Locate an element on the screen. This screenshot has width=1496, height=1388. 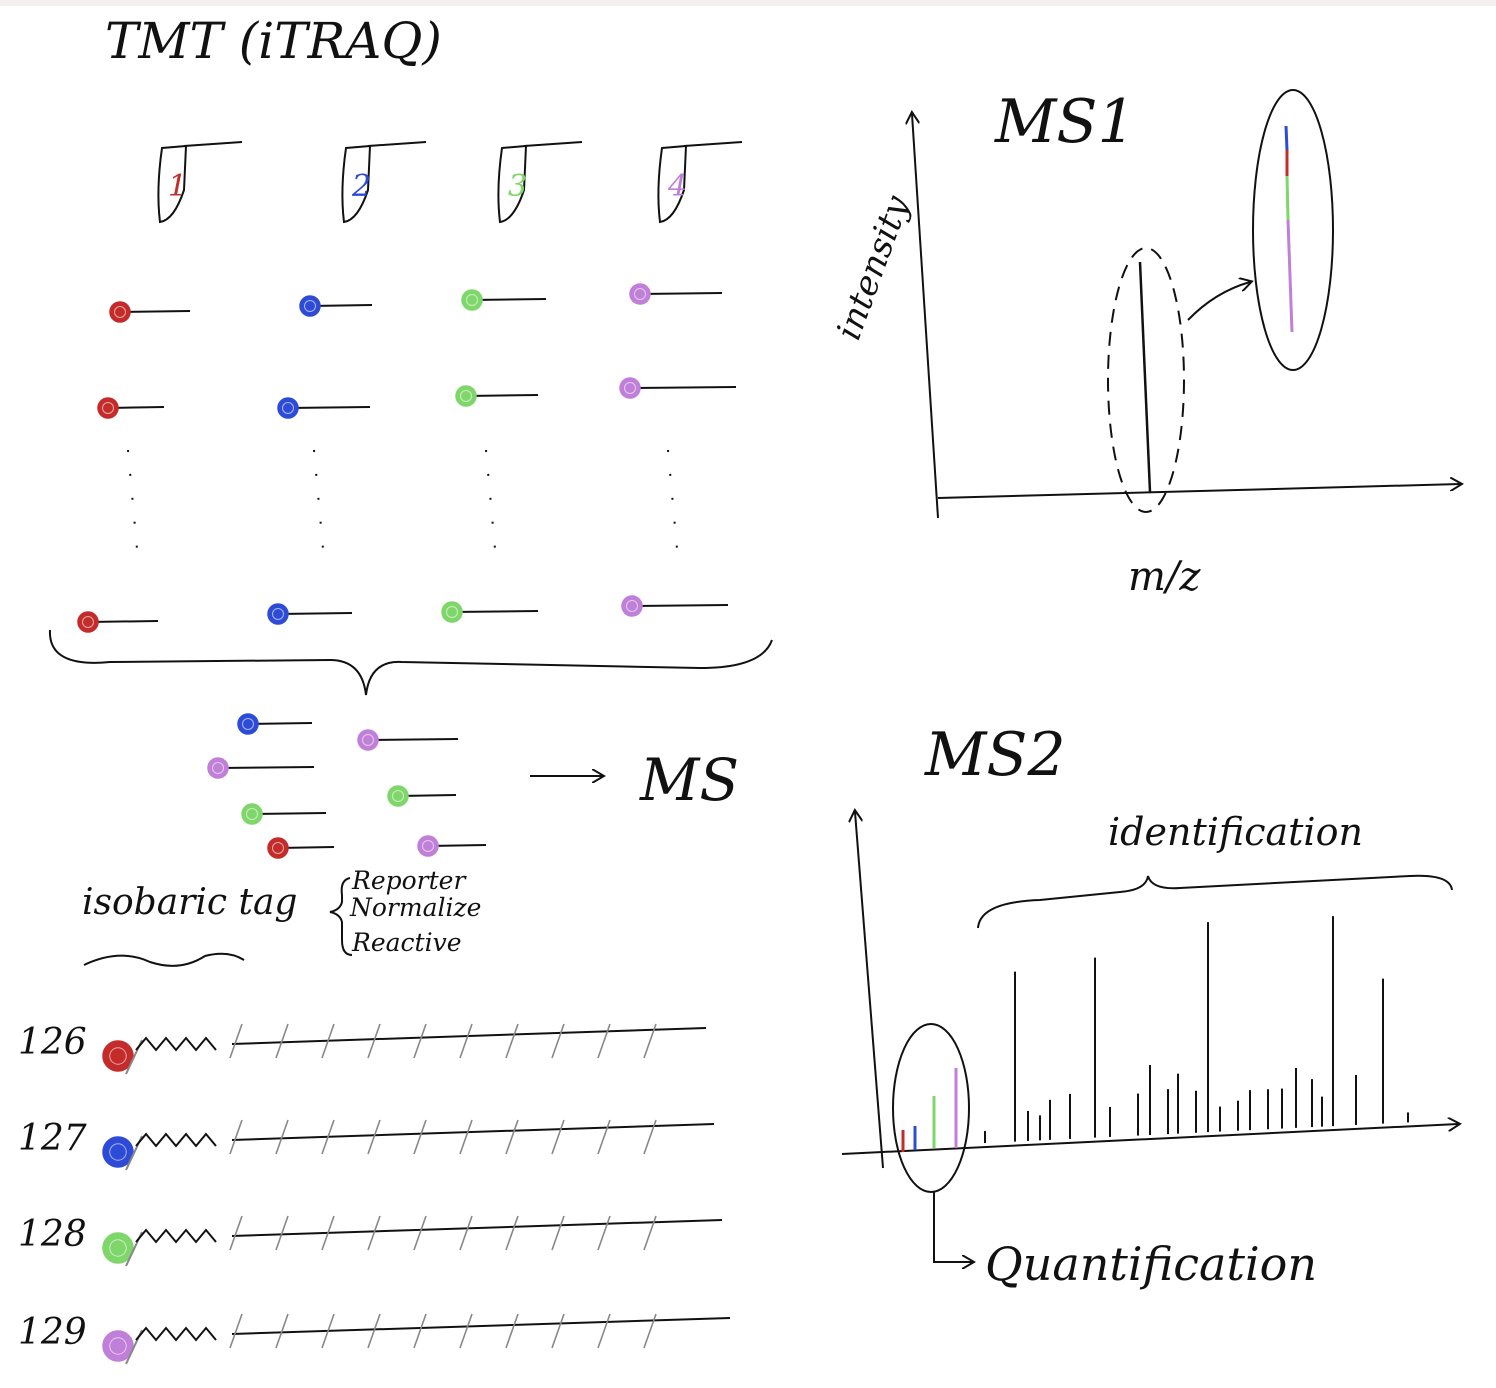
ms1-zoom-circle is located at coordinates (1293, 230).